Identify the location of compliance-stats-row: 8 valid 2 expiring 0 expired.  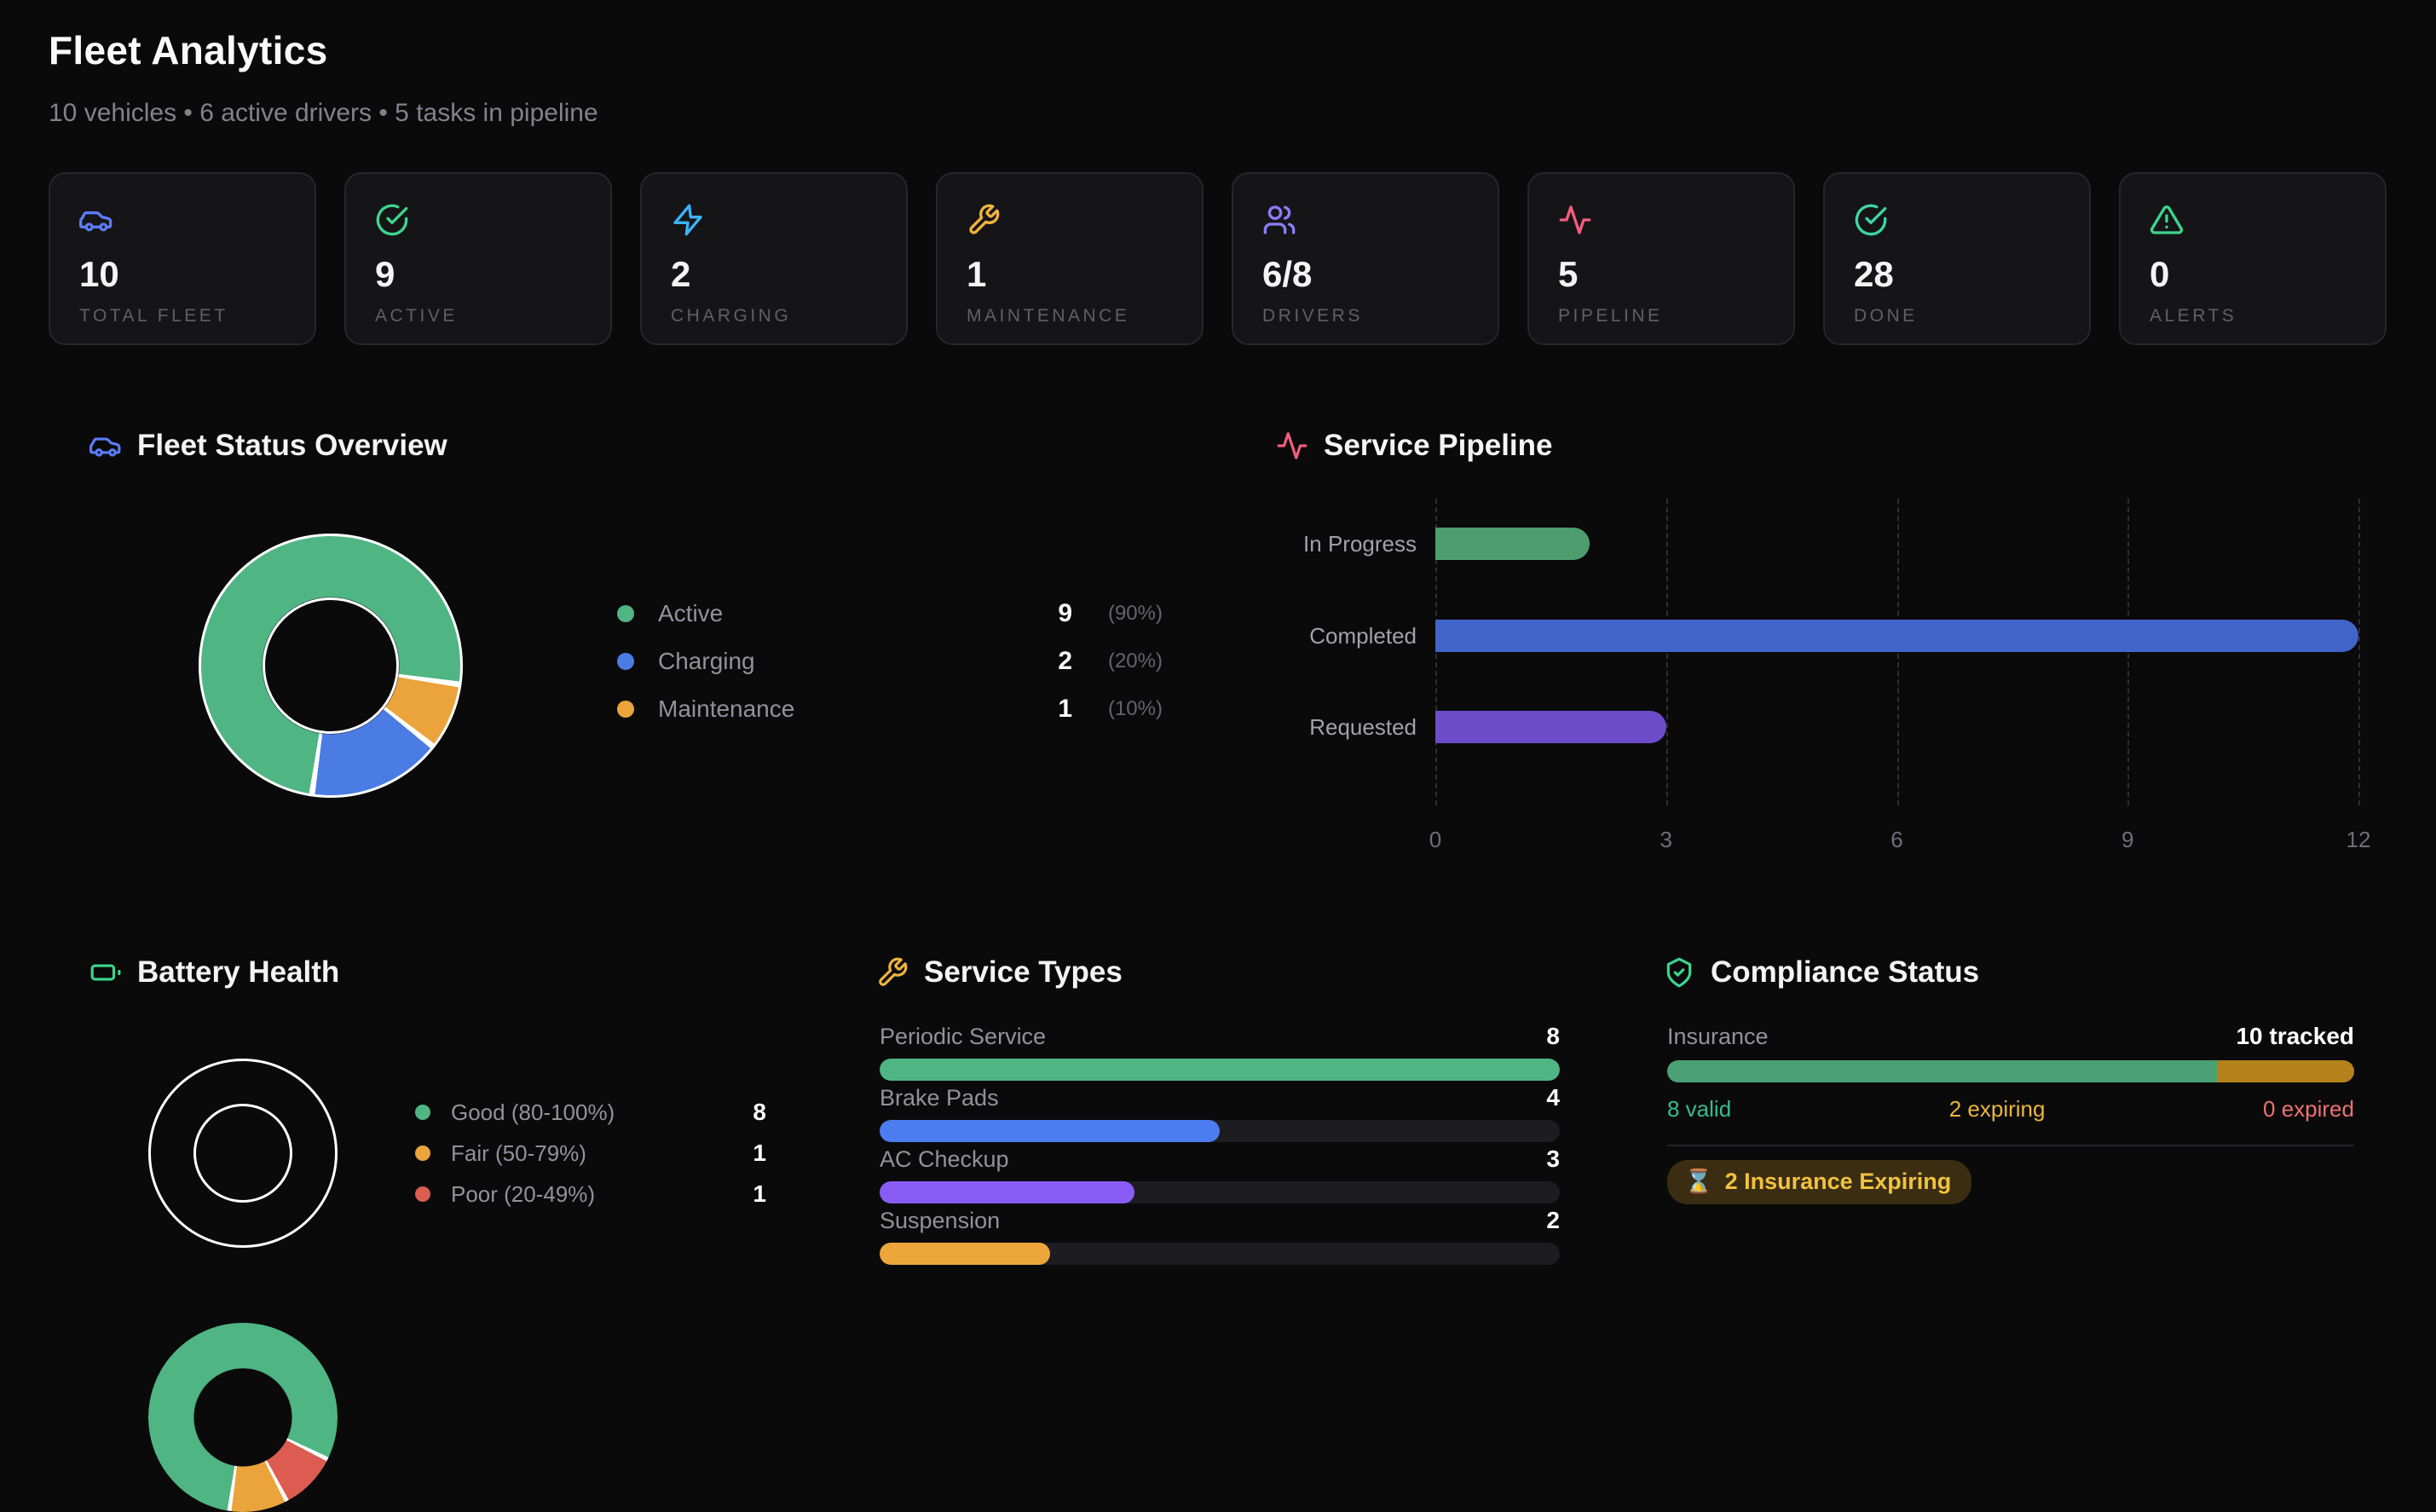
(2010, 1109).